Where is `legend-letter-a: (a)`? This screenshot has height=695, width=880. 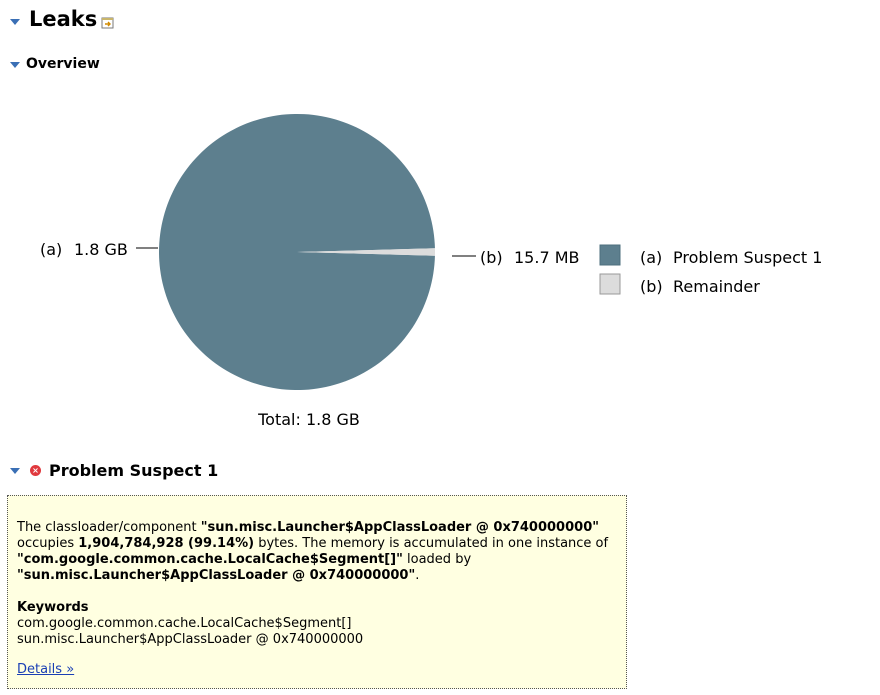
legend-letter-a: (a) is located at coordinates (651, 257).